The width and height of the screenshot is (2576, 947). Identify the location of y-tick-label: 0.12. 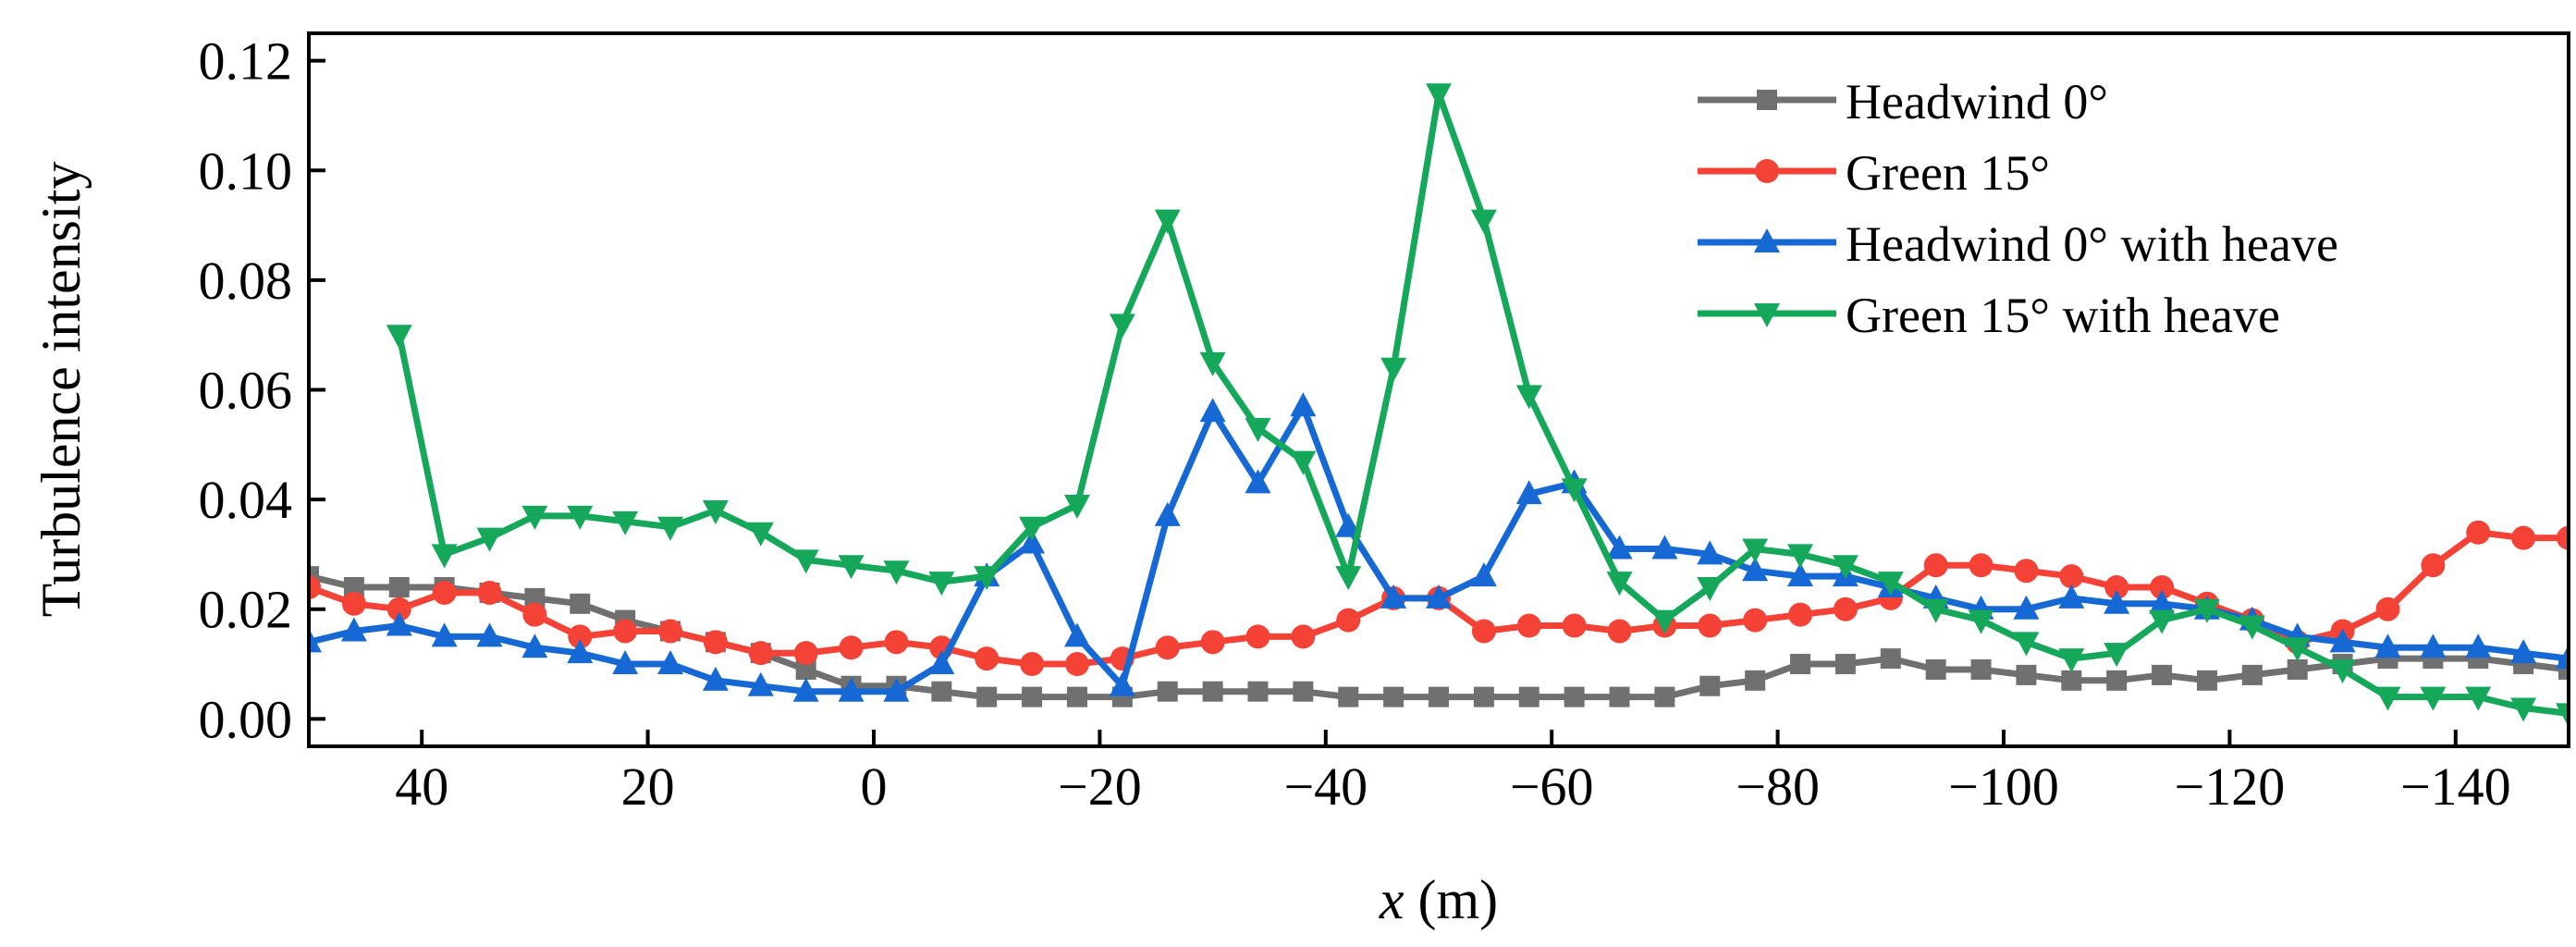
(246, 61).